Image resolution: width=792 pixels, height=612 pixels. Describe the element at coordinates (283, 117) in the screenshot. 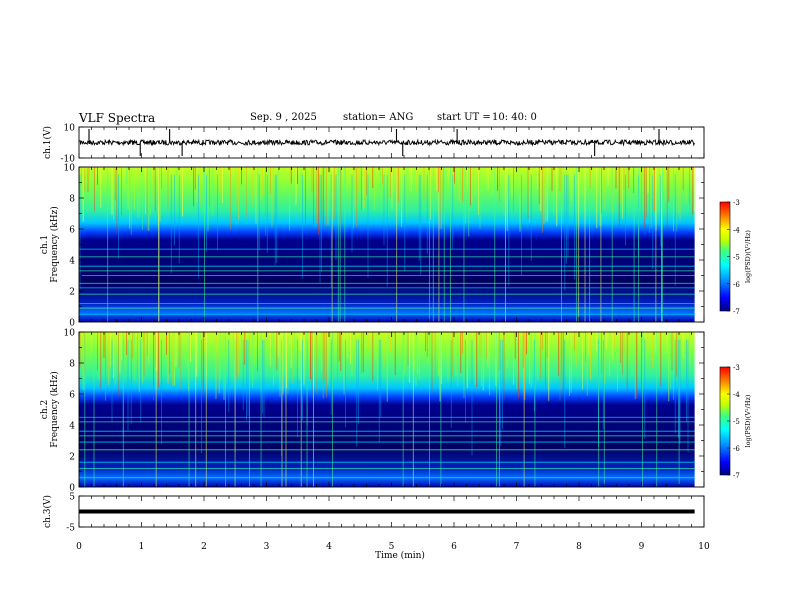

I see `date-label: Sep. 9 , 2025` at that location.